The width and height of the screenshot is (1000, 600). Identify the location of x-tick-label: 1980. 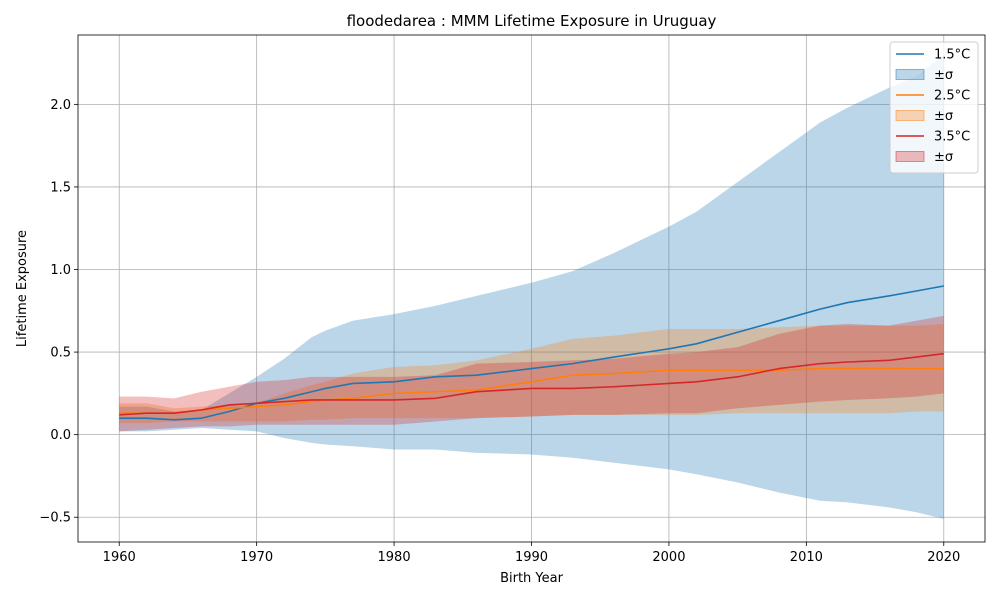
(394, 557).